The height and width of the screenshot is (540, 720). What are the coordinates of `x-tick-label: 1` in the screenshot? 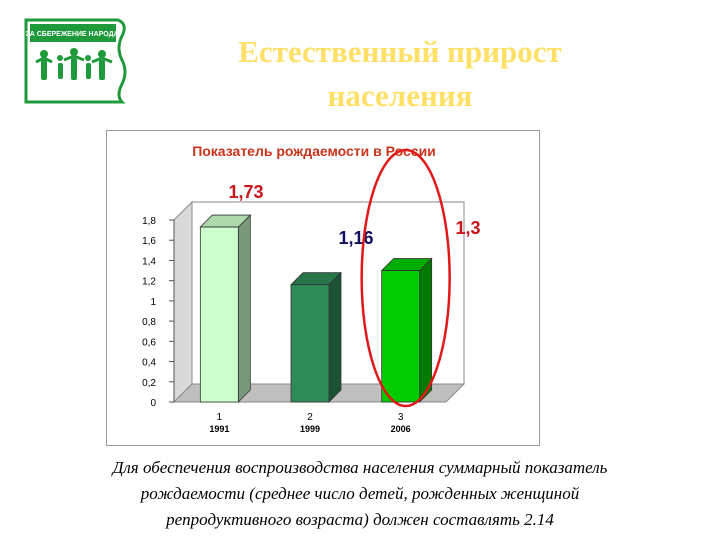 It's located at (220, 417).